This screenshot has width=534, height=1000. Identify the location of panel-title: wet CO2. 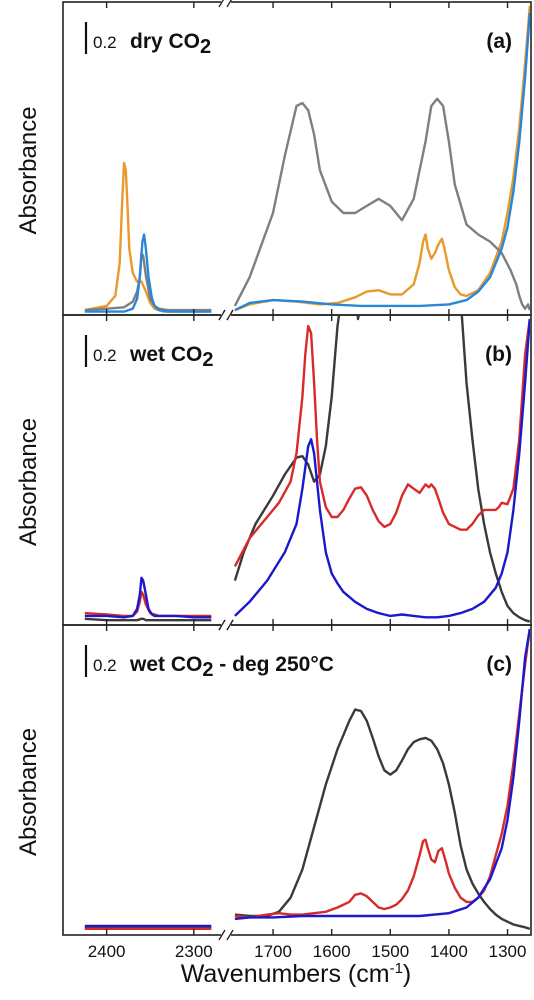
(171, 357).